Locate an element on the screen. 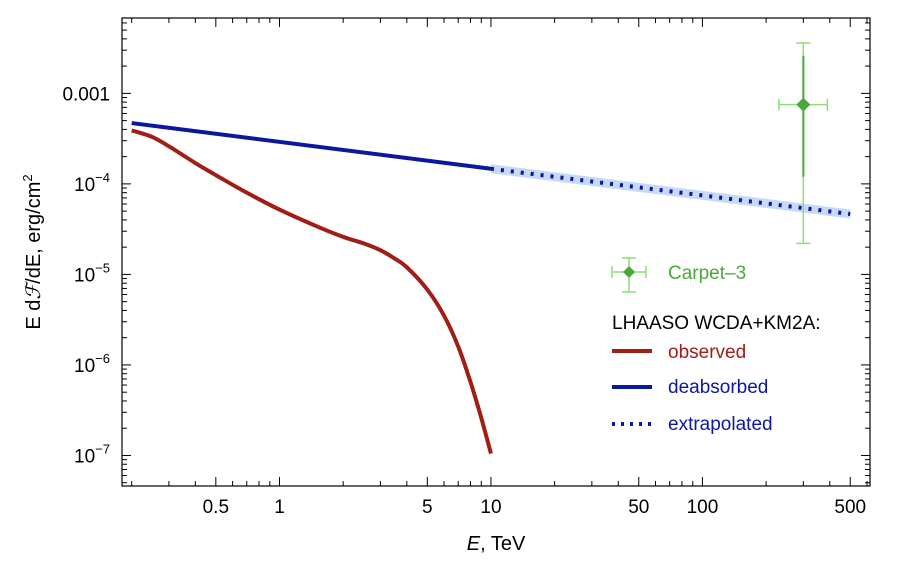  carpet-marker is located at coordinates (803, 104).